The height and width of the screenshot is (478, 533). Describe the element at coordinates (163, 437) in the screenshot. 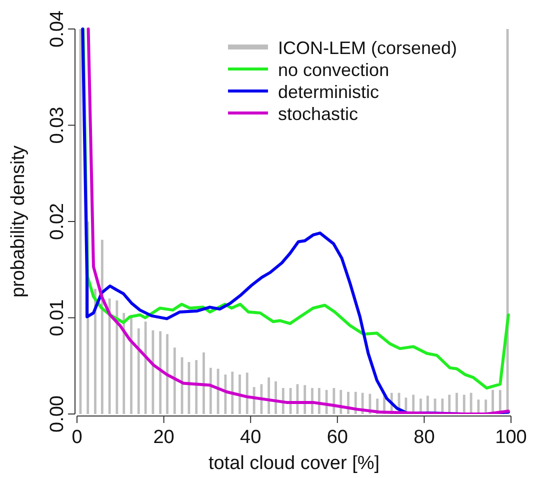

I see `x-tick-label: 20` at that location.